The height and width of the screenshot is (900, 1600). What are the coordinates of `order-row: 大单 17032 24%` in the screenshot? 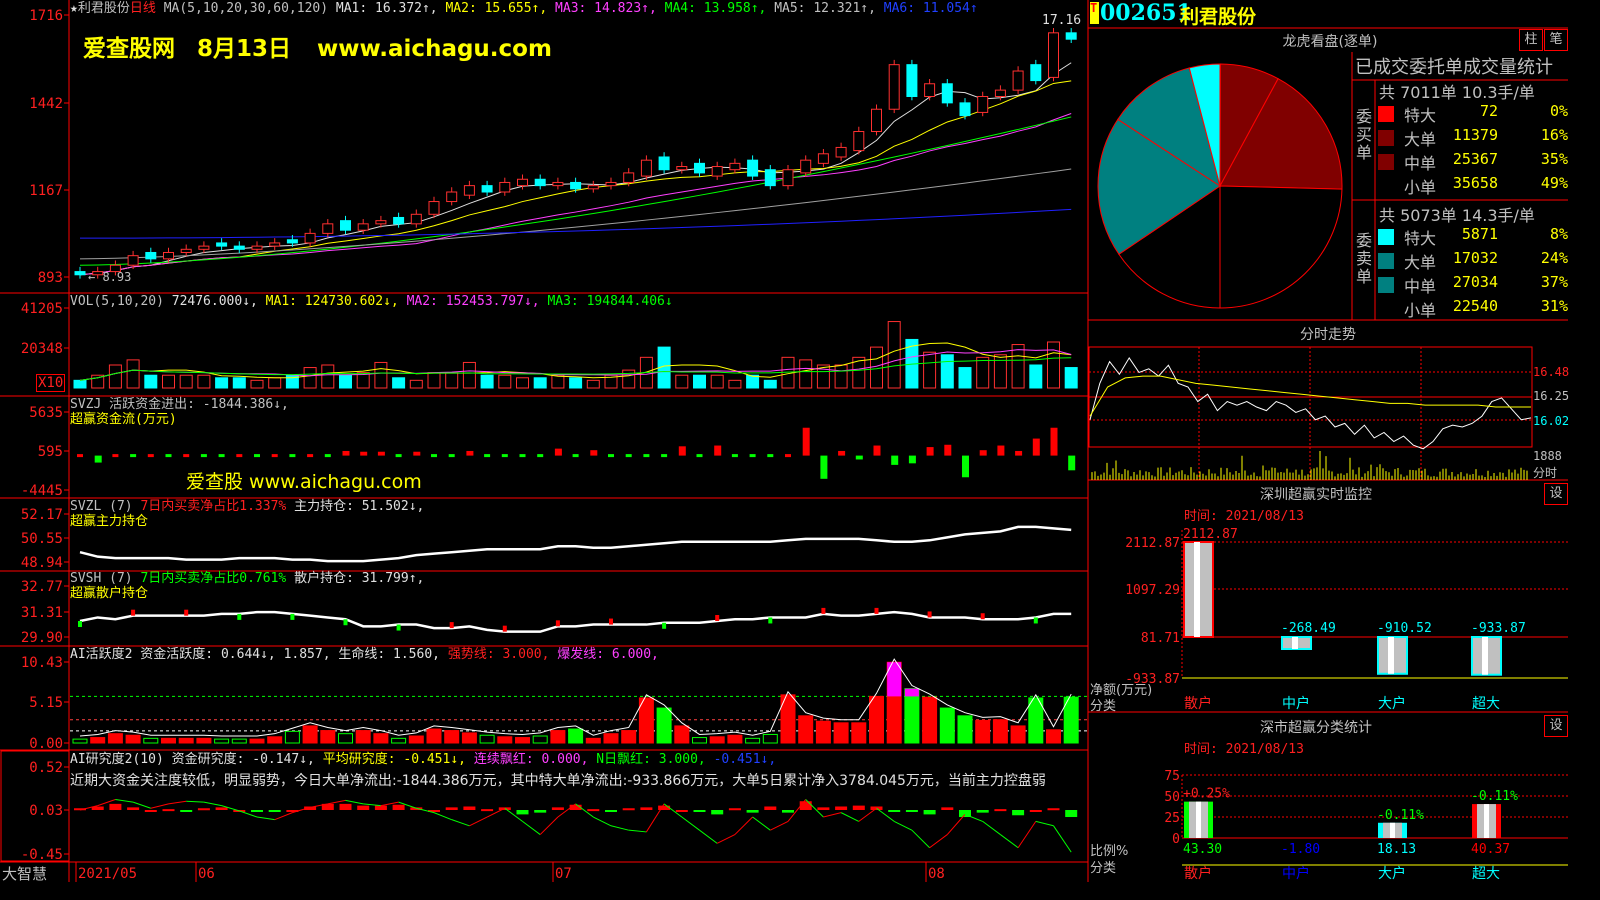 It's located at (1474, 261).